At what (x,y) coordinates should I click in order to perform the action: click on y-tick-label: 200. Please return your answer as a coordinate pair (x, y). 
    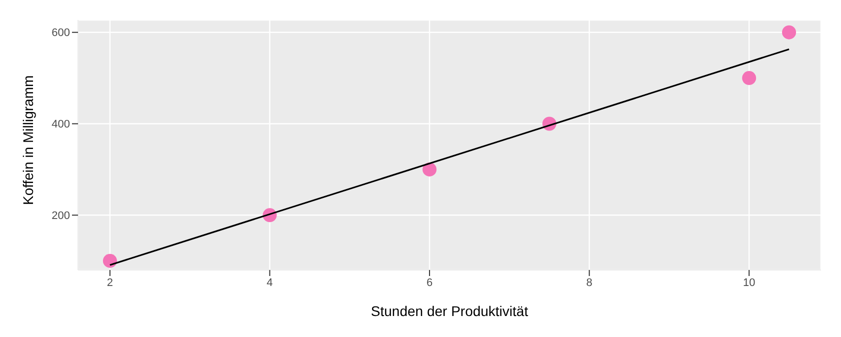
    Looking at the image, I should click on (61, 216).